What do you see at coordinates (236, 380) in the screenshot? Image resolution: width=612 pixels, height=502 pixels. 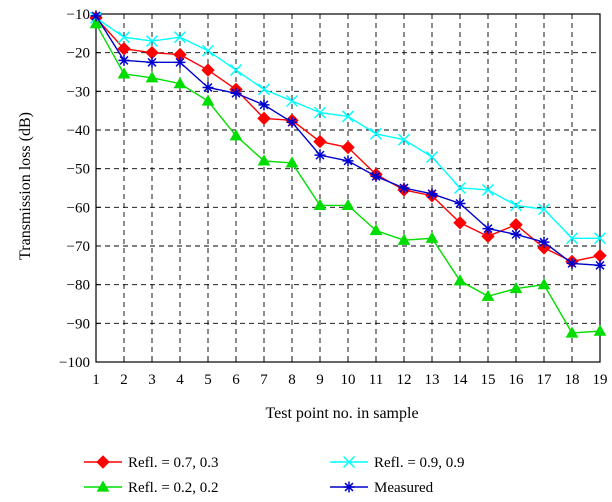 I see `x-tick-label: 6` at bounding box center [236, 380].